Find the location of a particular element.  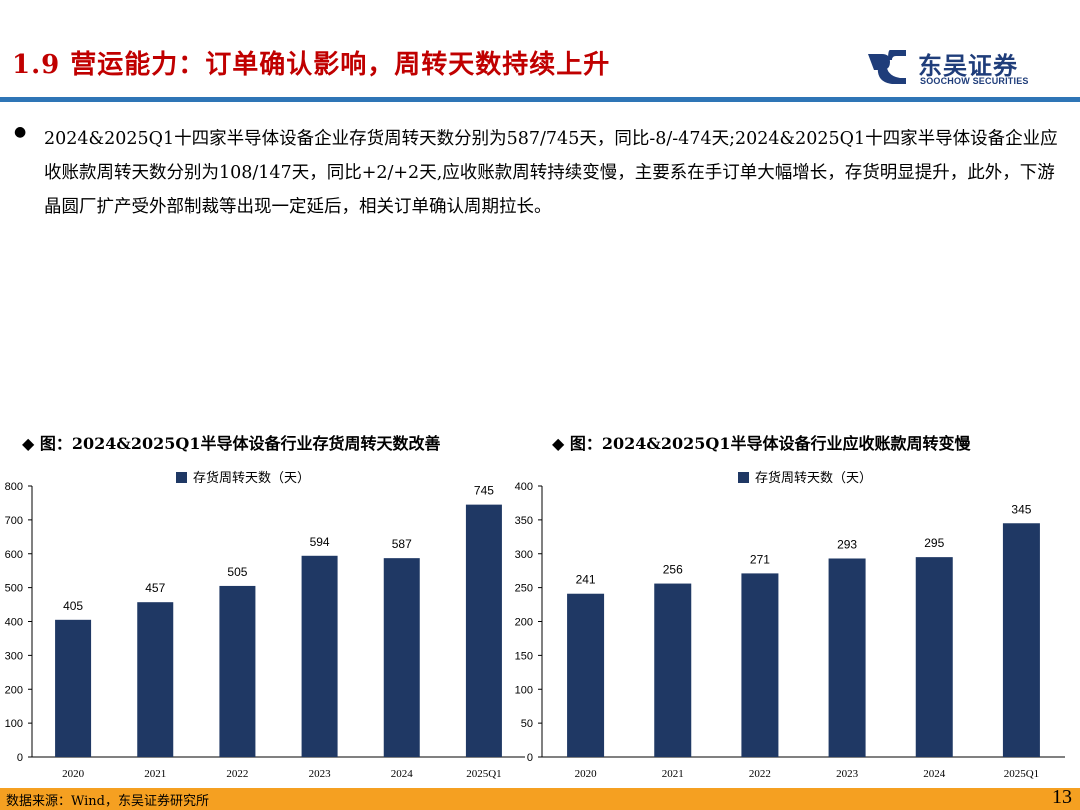

data-label: 295 is located at coordinates (934, 543).